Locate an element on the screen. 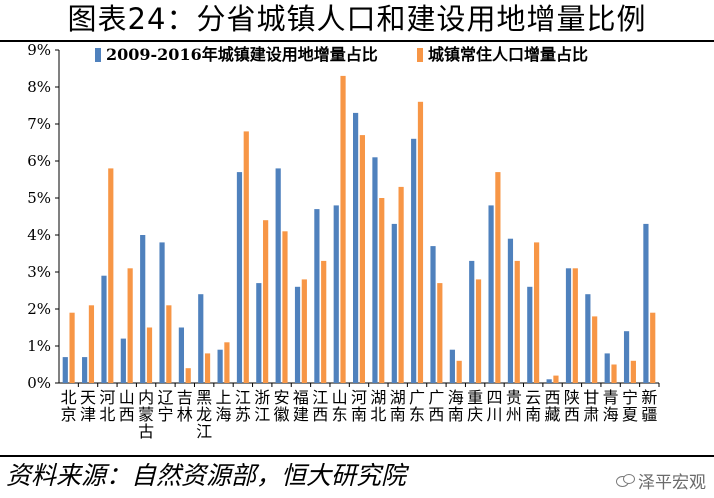 This screenshot has width=714, height=498. watermark: 泽平宏观 is located at coordinates (661, 480).